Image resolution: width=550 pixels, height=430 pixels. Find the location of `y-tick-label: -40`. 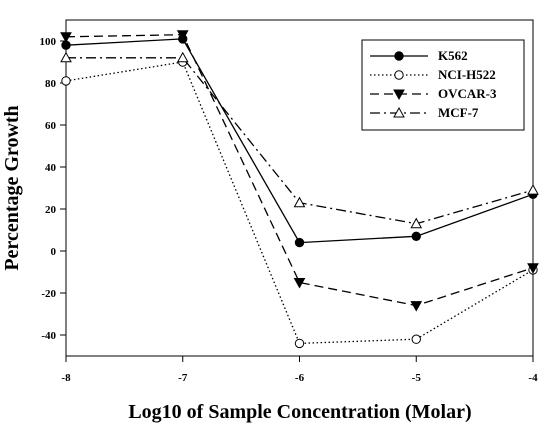

y-tick-label: -40 is located at coordinates (48, 336).